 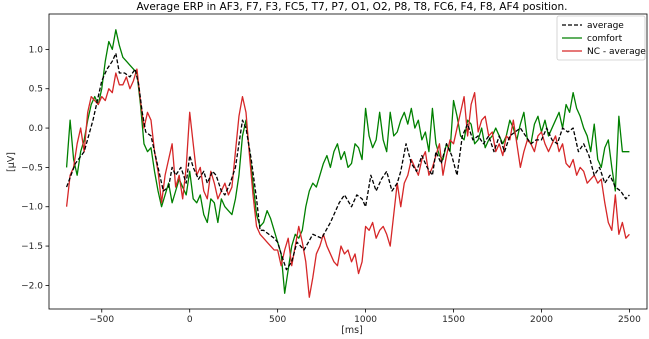 I want to click on legend-box, so click(x=601, y=38).